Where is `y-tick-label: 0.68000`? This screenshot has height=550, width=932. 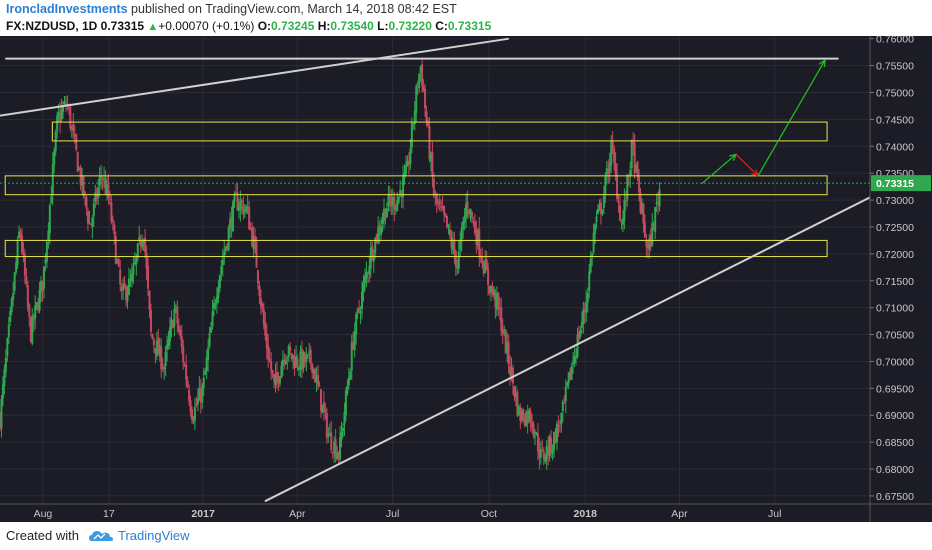
y-tick-label: 0.68000 is located at coordinates (895, 470).